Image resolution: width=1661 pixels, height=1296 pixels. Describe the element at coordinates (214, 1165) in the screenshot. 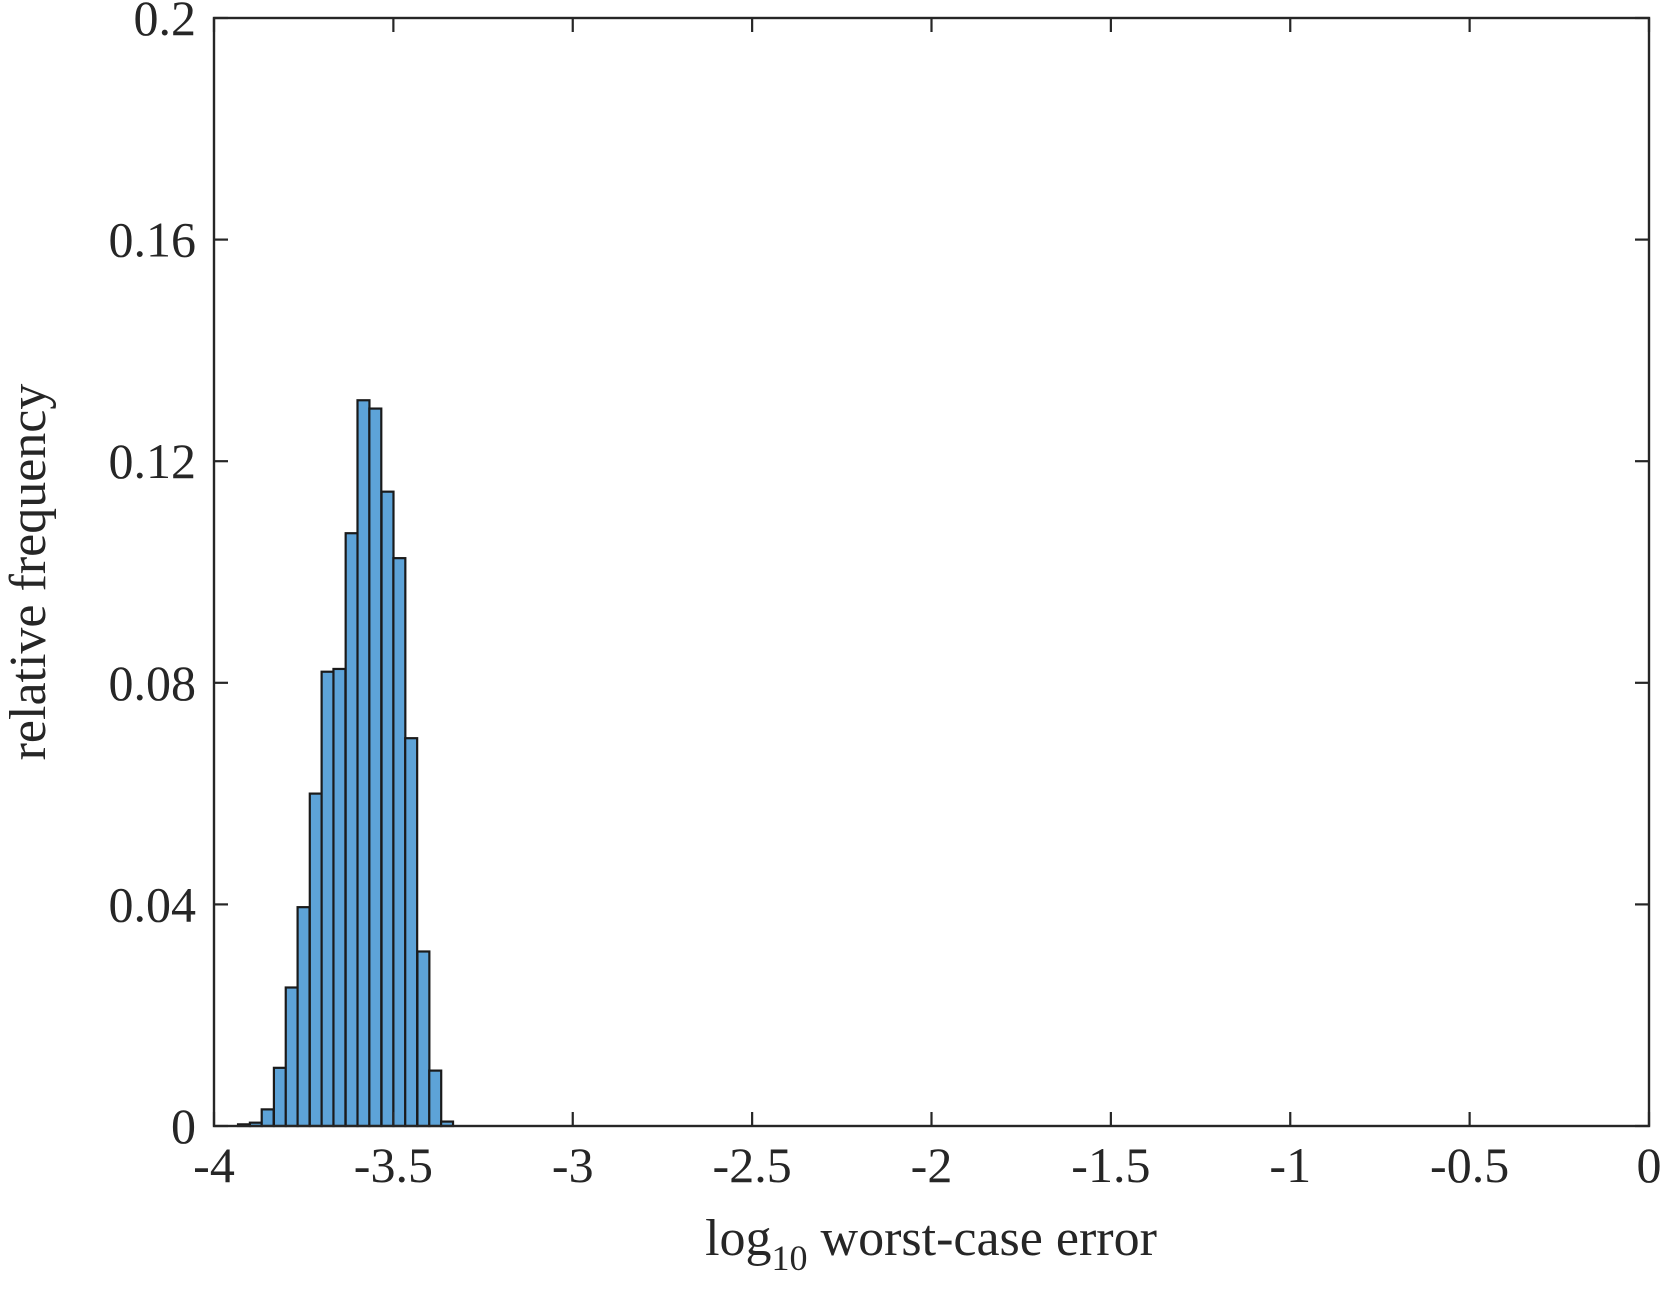

I see `x-tick-label: -4` at that location.